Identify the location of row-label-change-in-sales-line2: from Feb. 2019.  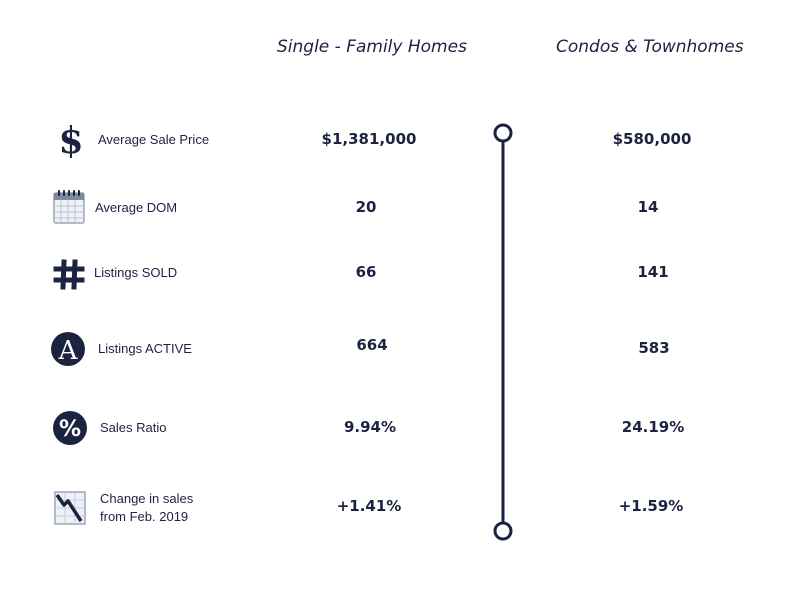
(144, 516).